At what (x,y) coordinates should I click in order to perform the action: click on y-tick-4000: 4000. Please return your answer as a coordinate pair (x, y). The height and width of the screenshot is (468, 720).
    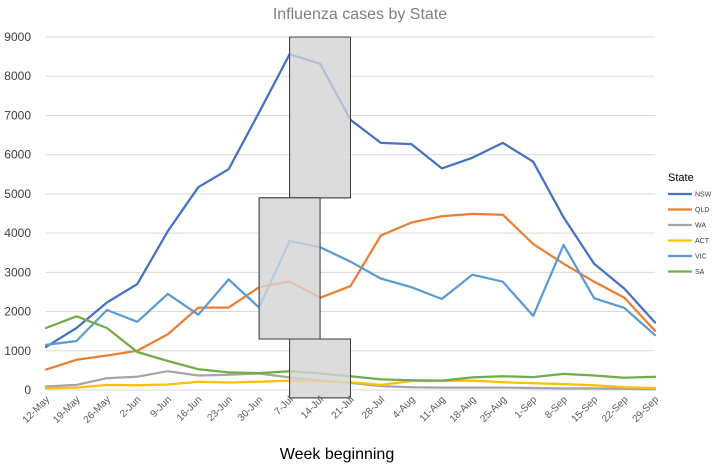
    Looking at the image, I should click on (17, 233).